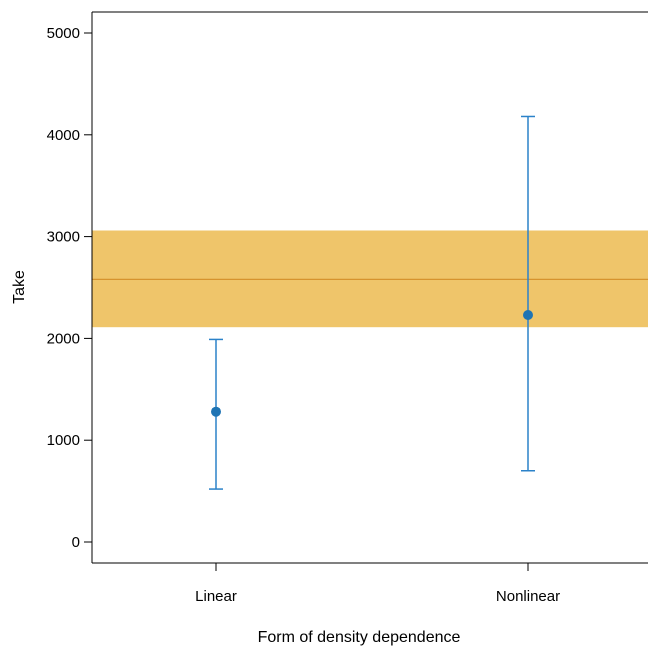 The height and width of the screenshot is (648, 648). What do you see at coordinates (19, 287) in the screenshot?
I see `y-axis-title: Take` at bounding box center [19, 287].